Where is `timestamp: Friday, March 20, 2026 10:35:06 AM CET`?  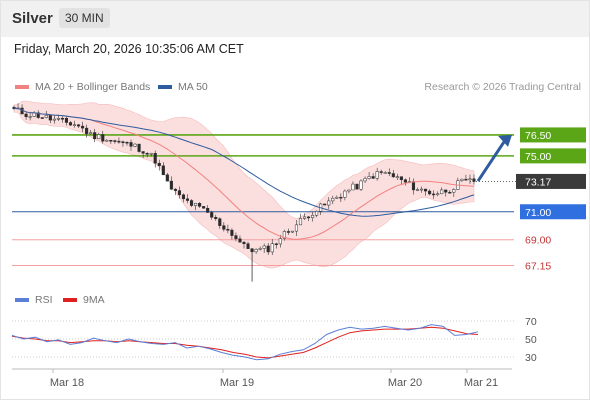 timestamp: Friday, March 20, 2026 10:35:06 AM CET is located at coordinates (129, 49).